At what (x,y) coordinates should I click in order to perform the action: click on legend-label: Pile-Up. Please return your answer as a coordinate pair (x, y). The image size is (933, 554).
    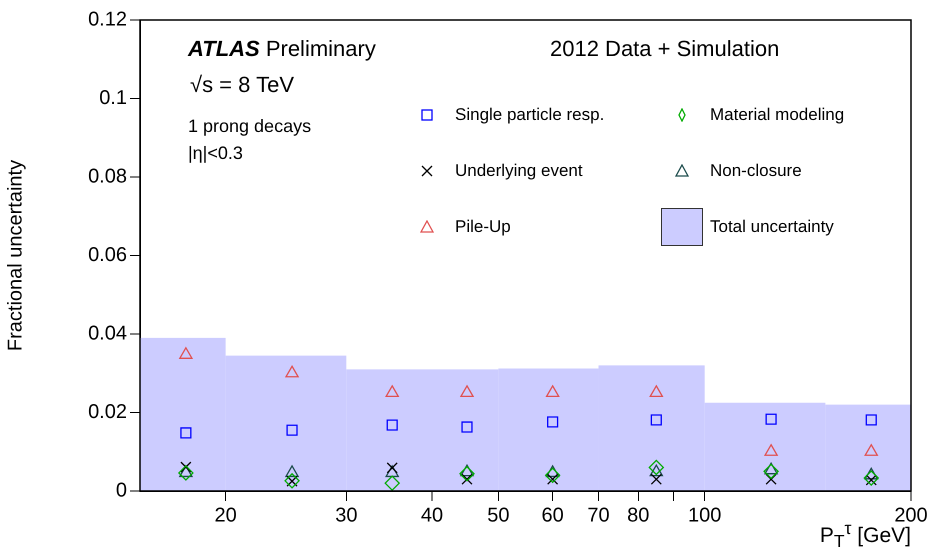
    Looking at the image, I should click on (483, 227).